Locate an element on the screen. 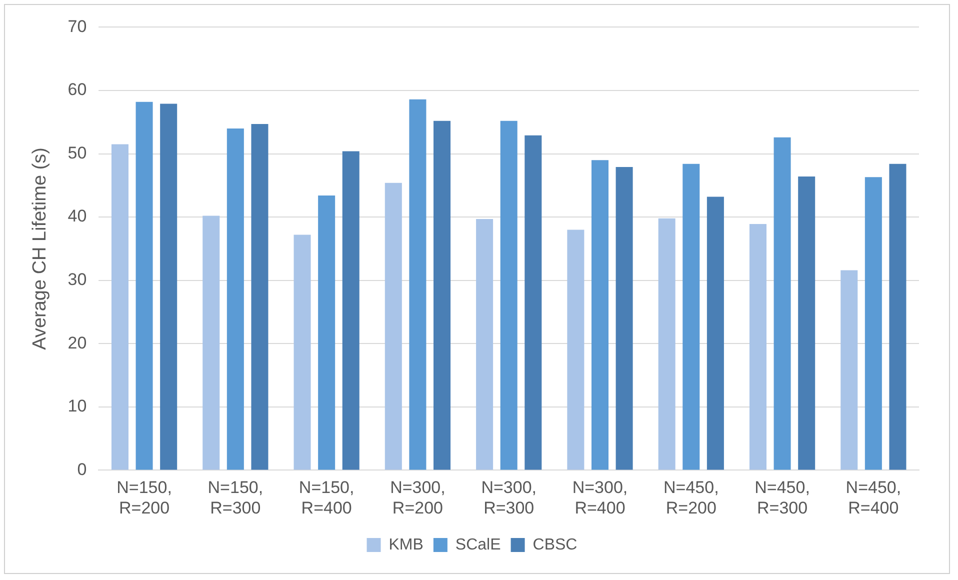 The height and width of the screenshot is (580, 958). x-tick-label: N=150, R=200 is located at coordinates (144, 498).